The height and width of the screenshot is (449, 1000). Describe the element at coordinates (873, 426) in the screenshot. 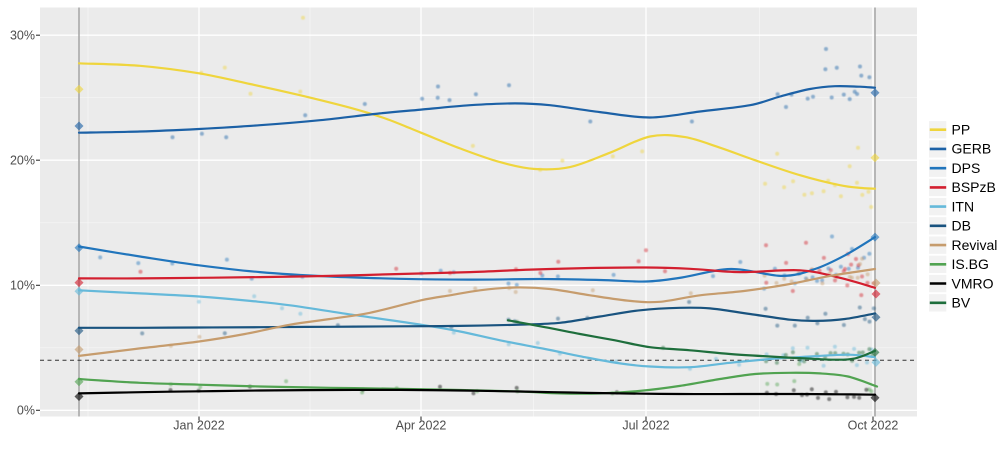

I see `svg-text: Oct 2022` at that location.